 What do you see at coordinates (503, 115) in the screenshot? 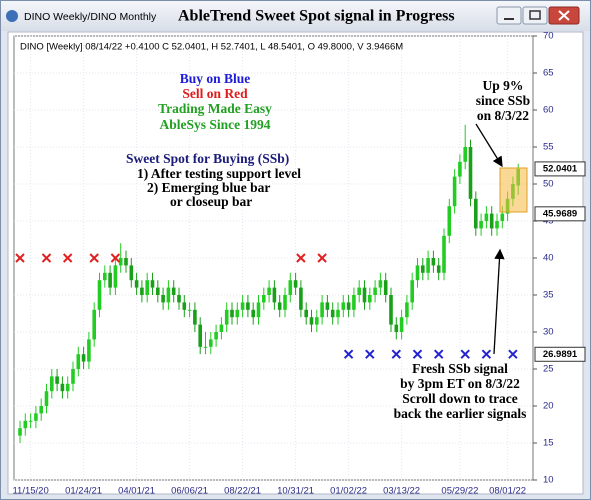
I see `annotation: on 8/3/22` at bounding box center [503, 115].